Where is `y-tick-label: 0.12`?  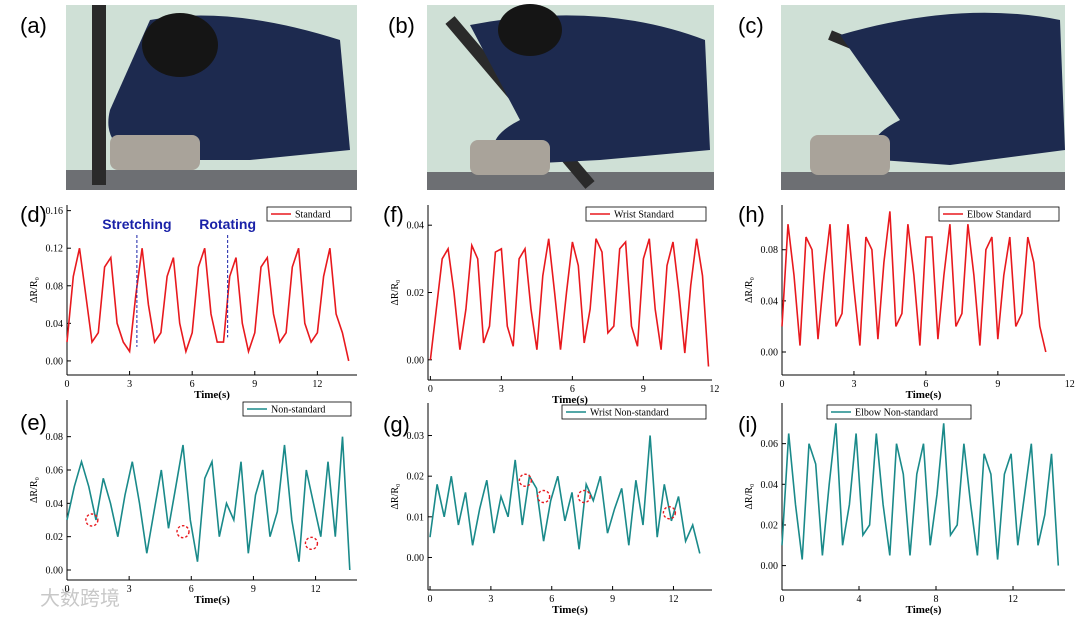 y-tick-label: 0.12 is located at coordinates (55, 249).